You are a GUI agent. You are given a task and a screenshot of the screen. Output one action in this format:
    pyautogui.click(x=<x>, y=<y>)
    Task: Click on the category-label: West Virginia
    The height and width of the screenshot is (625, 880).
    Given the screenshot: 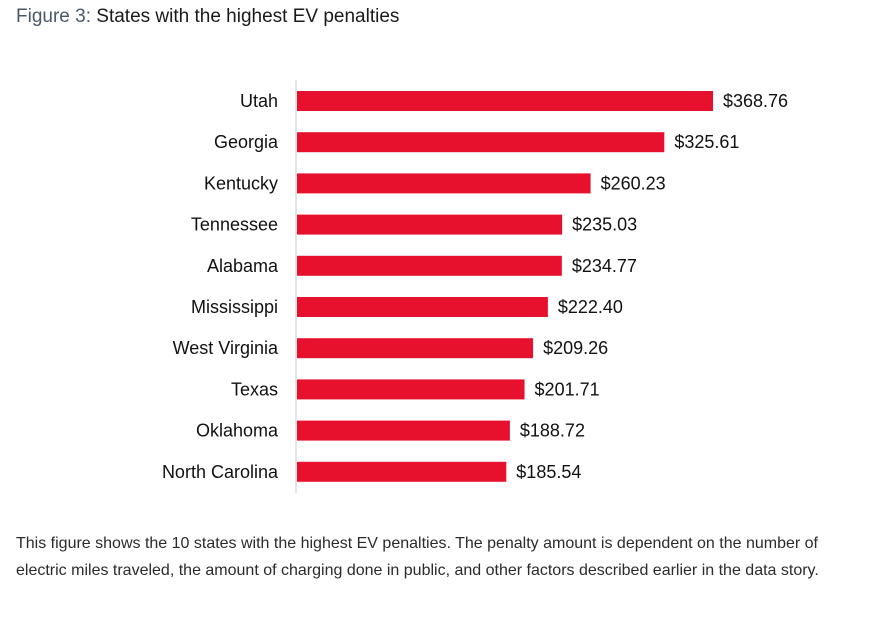 What is the action you would take?
    pyautogui.click(x=226, y=348)
    